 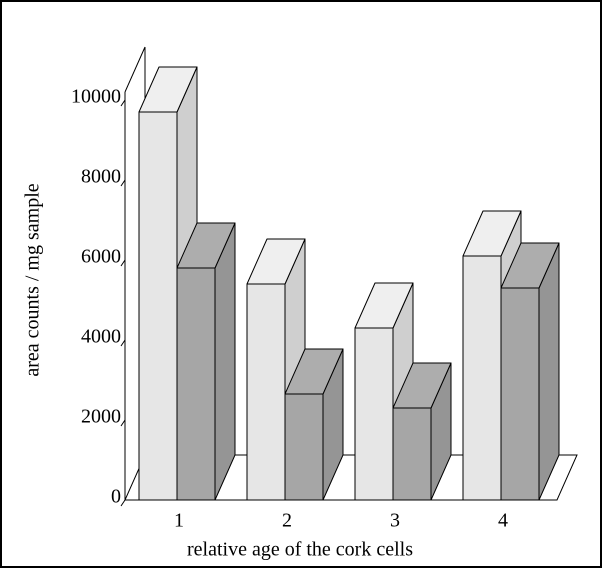 What do you see at coordinates (135, 69) in the screenshot?
I see `axis-top-edge` at bounding box center [135, 69].